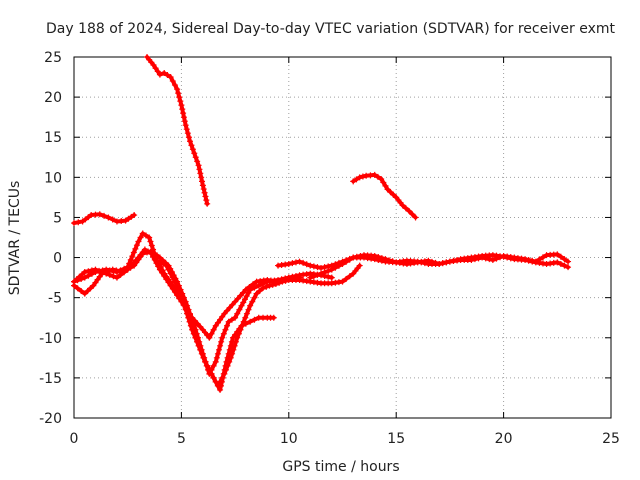 The image size is (640, 480). I want to click on y-tick-label: 15, so click(53, 138).